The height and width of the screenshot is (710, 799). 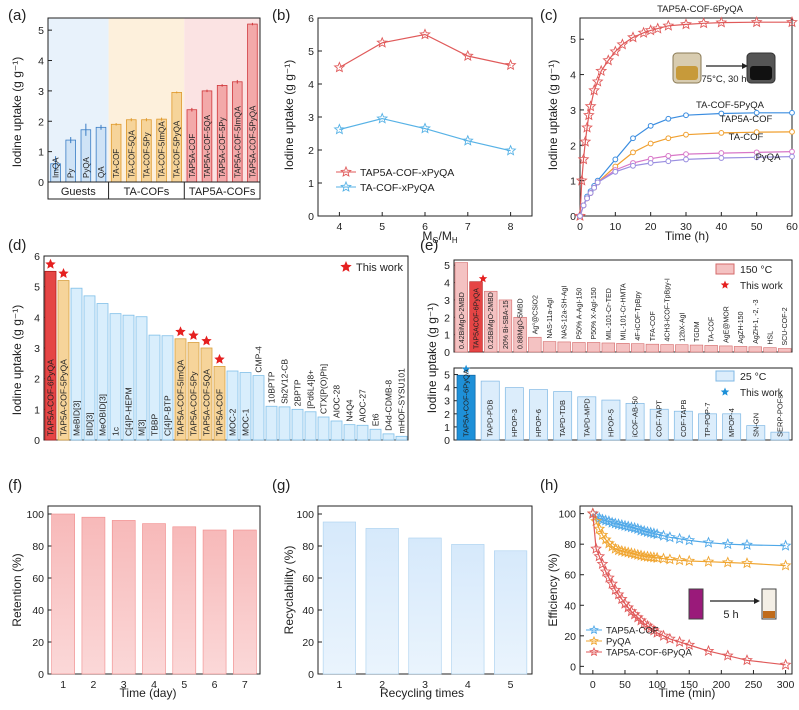 What do you see at coordinates (462, 320) in the screenshot?
I see `e-top-bar-label: 0.42BiMgO-2MBD` at bounding box center [462, 320].